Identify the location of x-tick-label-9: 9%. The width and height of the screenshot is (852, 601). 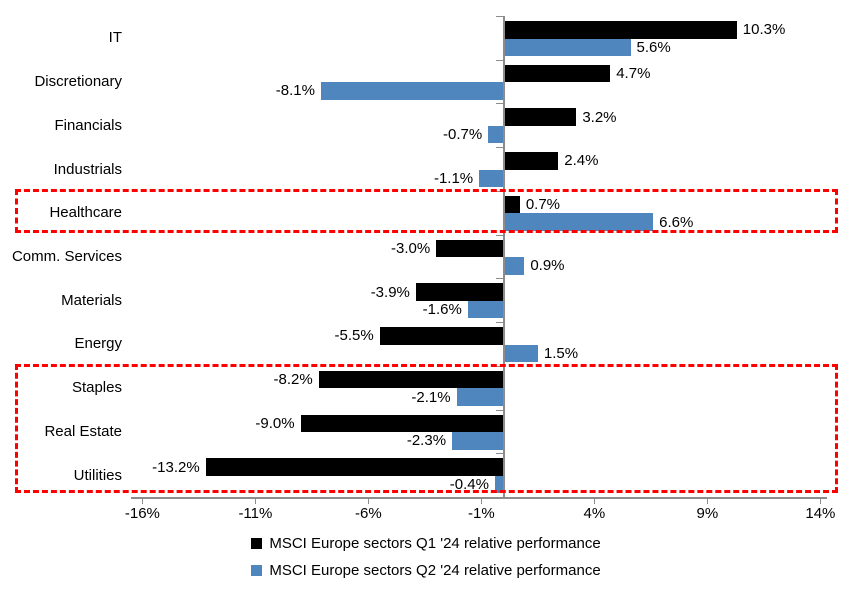
(707, 513).